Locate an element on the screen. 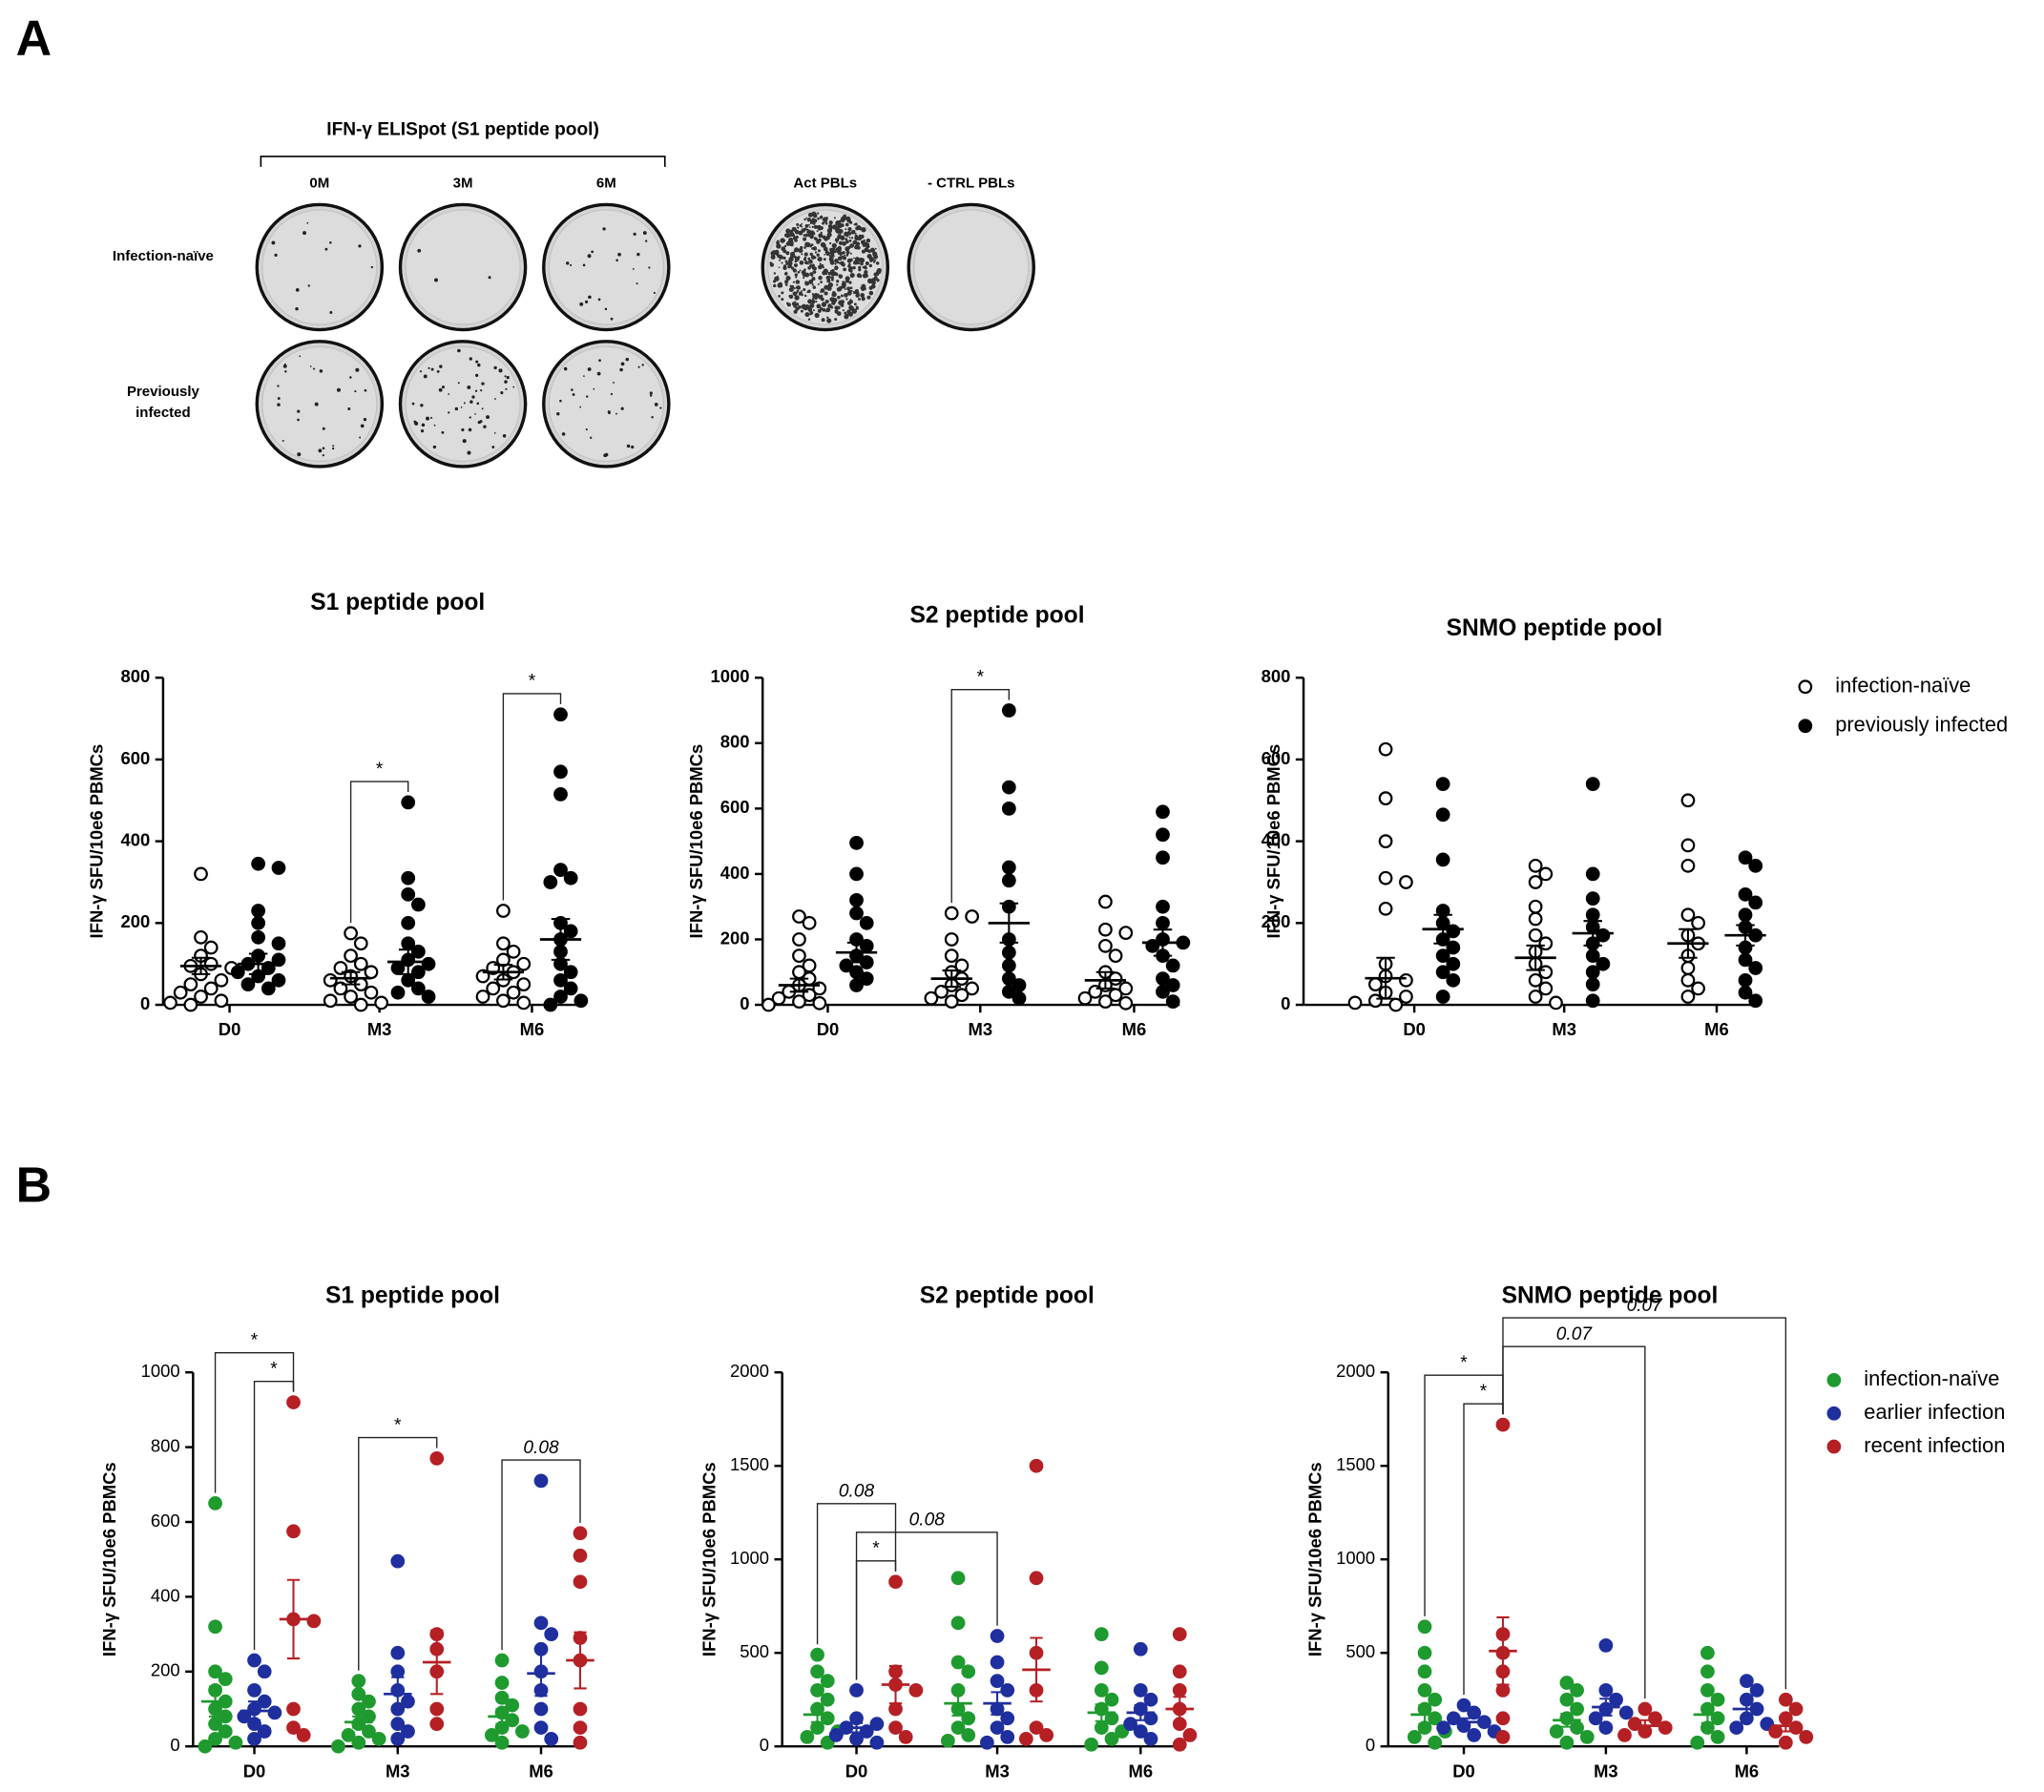 This screenshot has height=1792, width=2044. significance-label: 0.08 is located at coordinates (927, 1521).